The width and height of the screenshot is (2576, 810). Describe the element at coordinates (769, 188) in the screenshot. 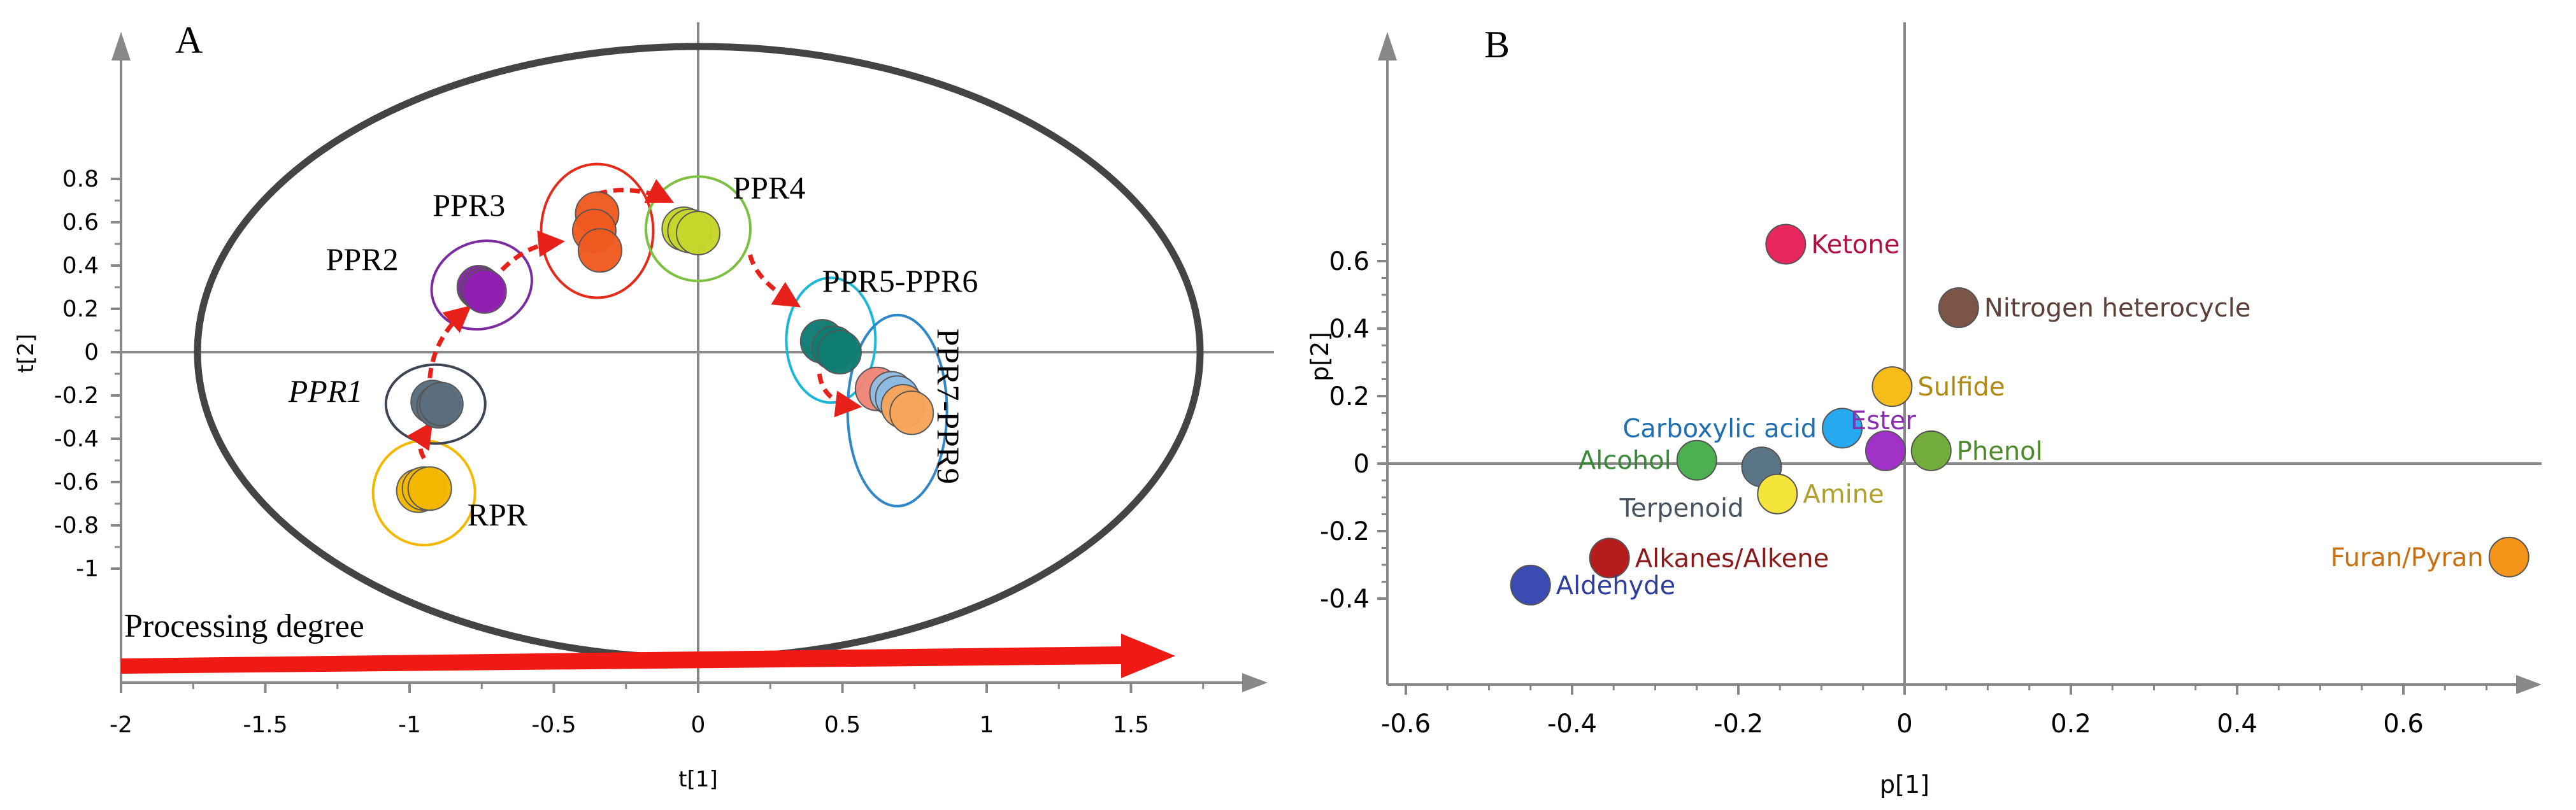

I see `group-label-ppr4: PPR4` at that location.